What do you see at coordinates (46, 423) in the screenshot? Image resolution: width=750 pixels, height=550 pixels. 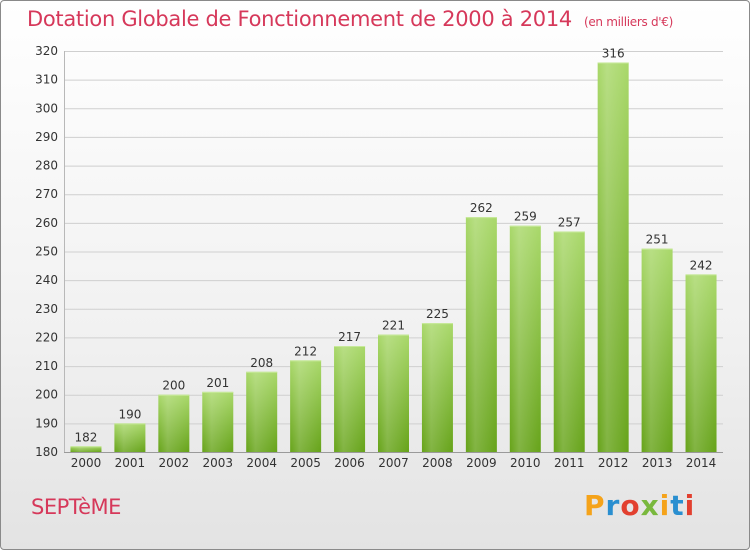 I see `y-tick-label: 190` at bounding box center [46, 423].